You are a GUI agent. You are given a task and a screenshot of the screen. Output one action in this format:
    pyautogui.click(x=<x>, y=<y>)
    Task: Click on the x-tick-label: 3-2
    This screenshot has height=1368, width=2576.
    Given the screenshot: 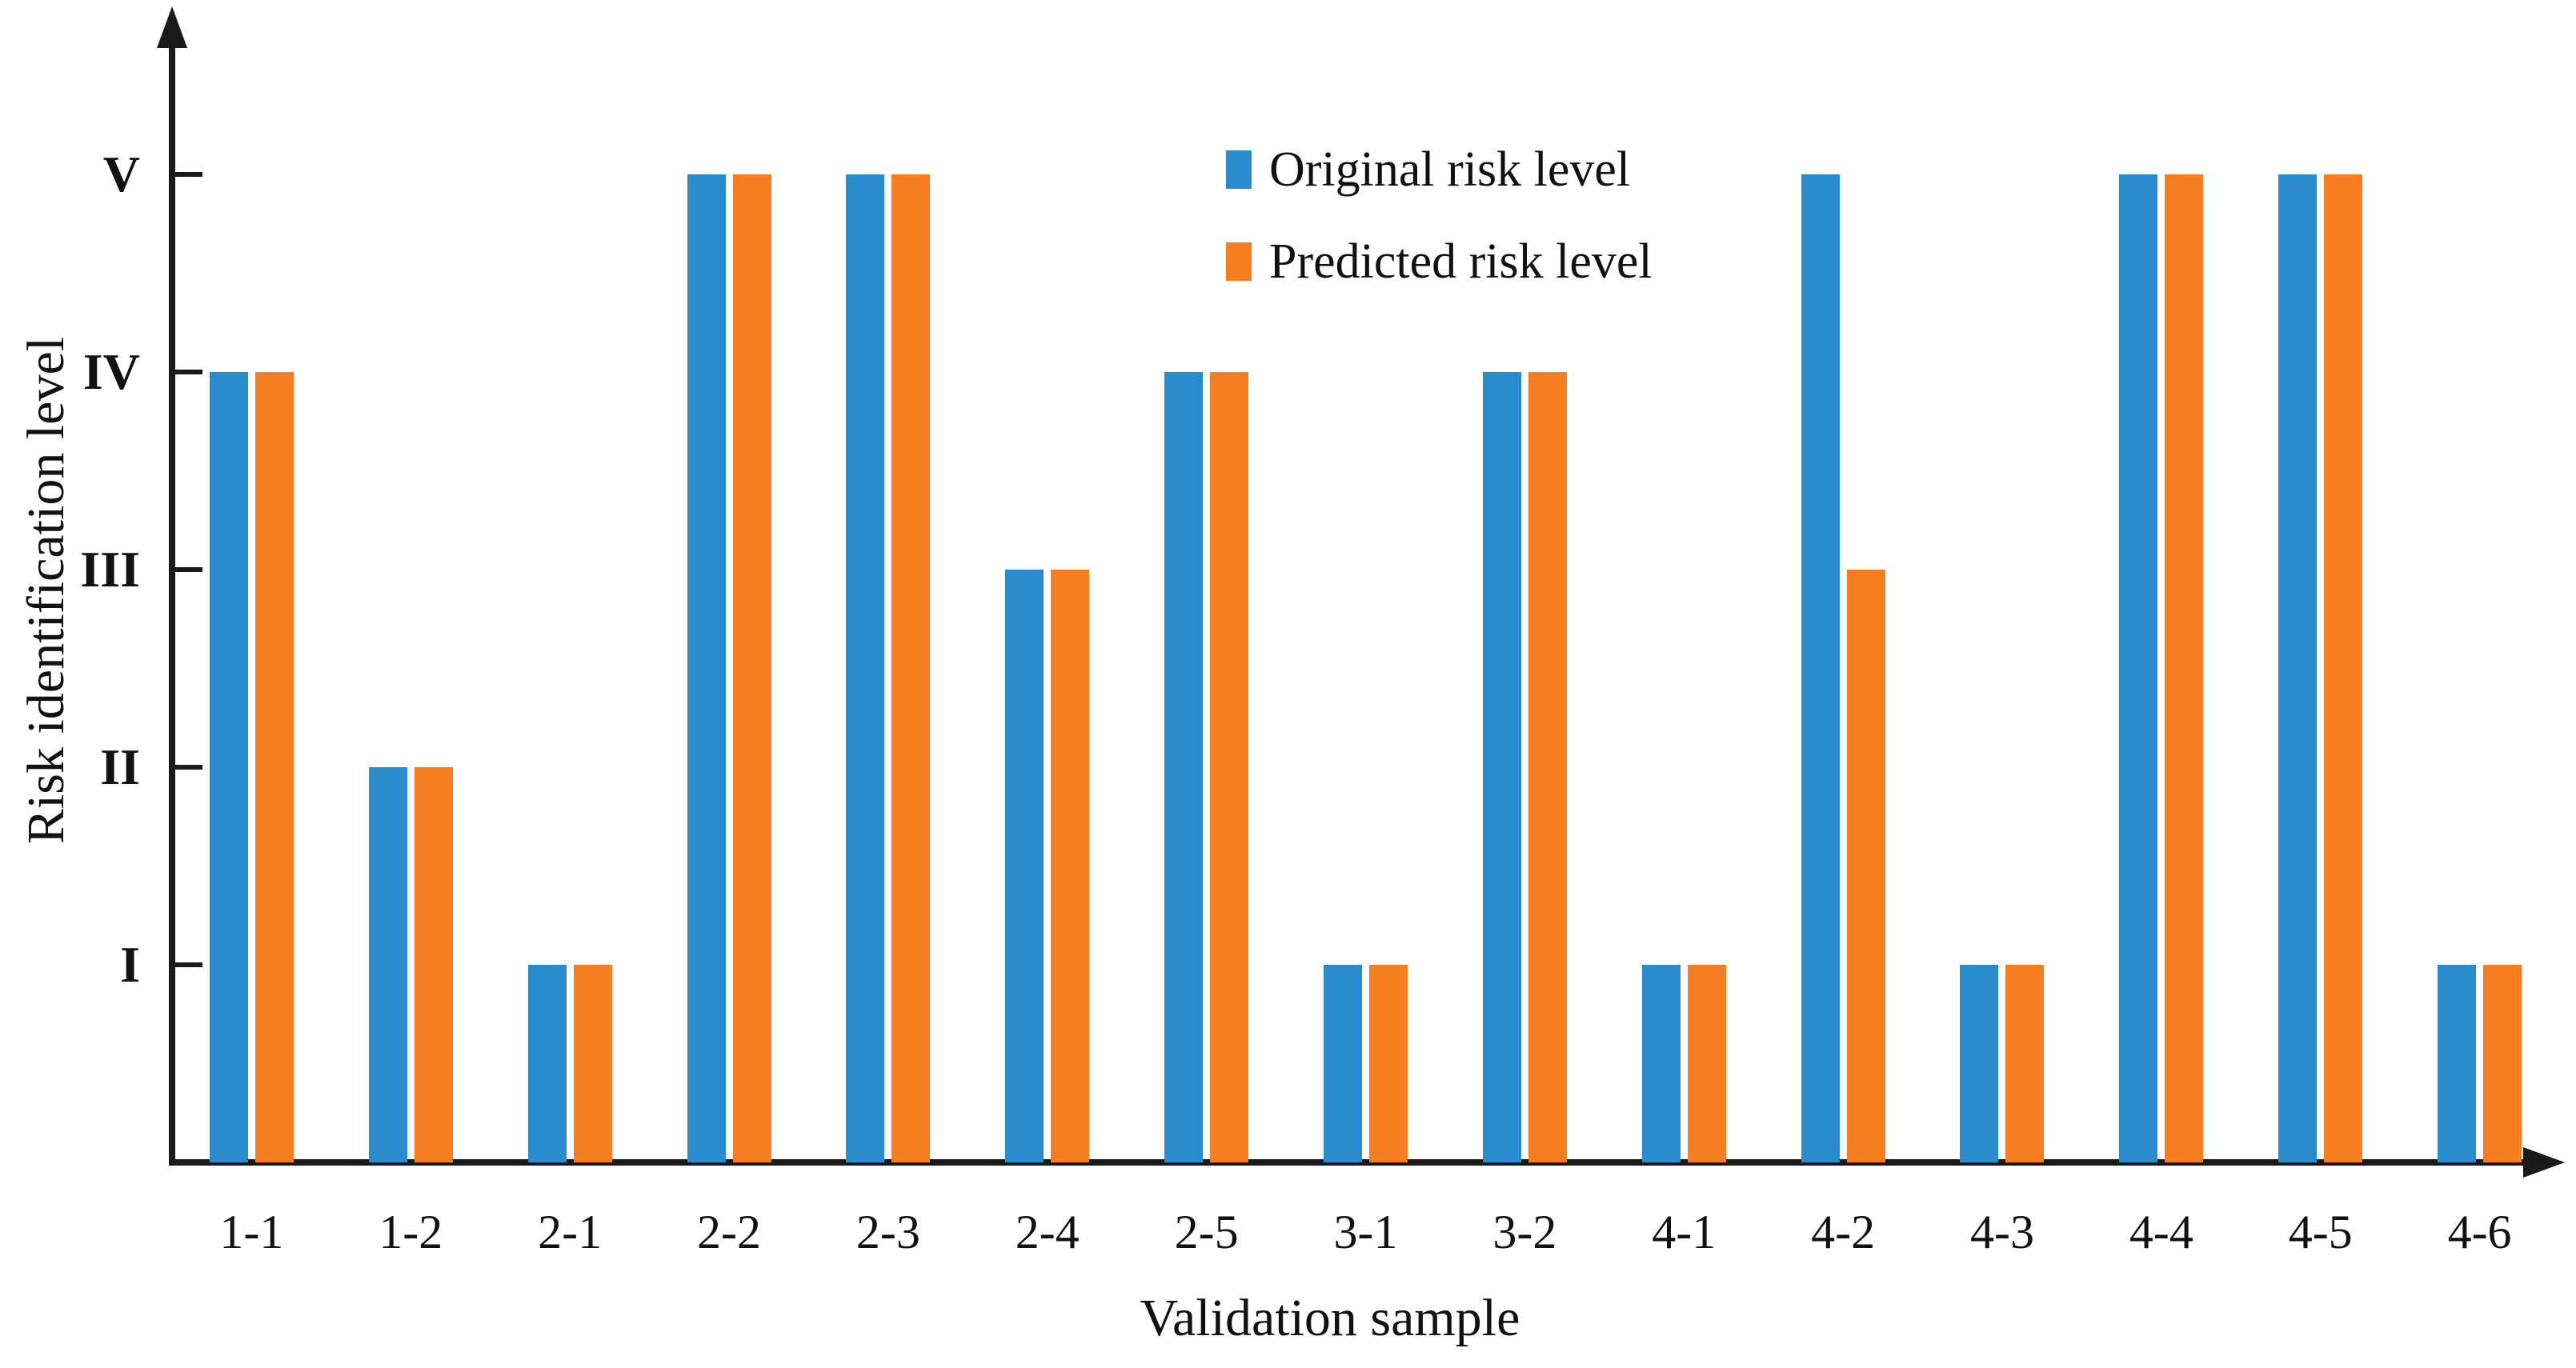 What is the action you would take?
    pyautogui.click(x=1524, y=1232)
    